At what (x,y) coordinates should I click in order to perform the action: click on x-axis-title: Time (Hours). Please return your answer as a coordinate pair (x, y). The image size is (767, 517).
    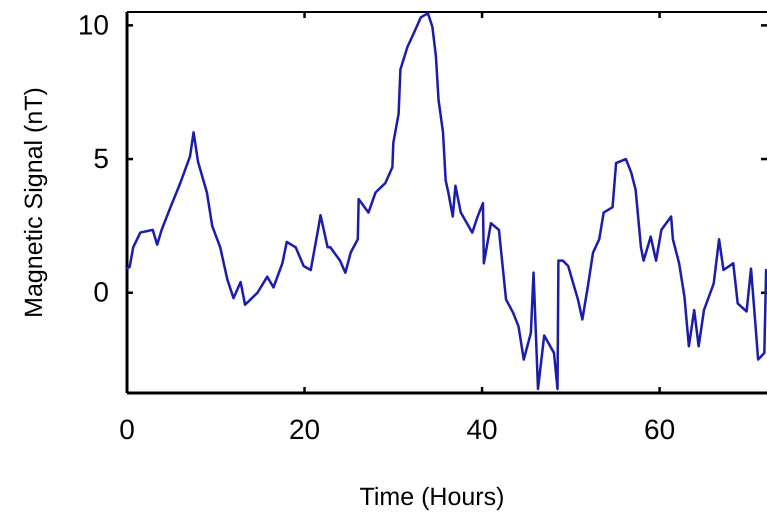
    Looking at the image, I should click on (432, 497).